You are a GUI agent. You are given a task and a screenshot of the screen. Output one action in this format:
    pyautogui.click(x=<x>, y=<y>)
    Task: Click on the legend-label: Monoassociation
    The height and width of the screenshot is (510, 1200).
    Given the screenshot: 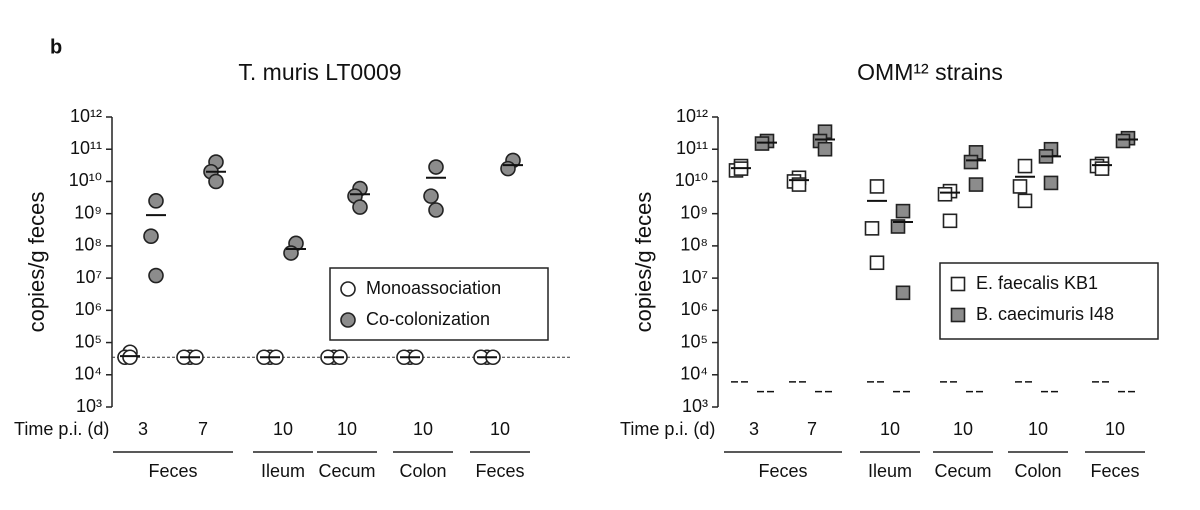 What is the action you would take?
    pyautogui.click(x=433, y=288)
    